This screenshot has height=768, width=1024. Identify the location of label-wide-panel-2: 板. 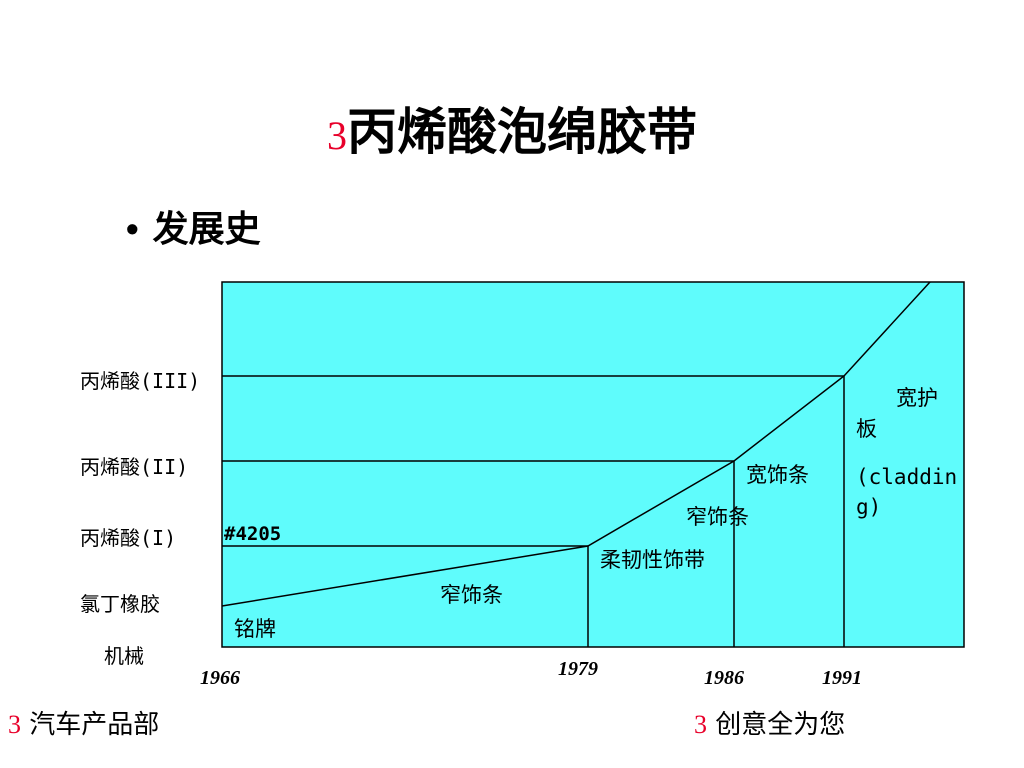
(866, 429).